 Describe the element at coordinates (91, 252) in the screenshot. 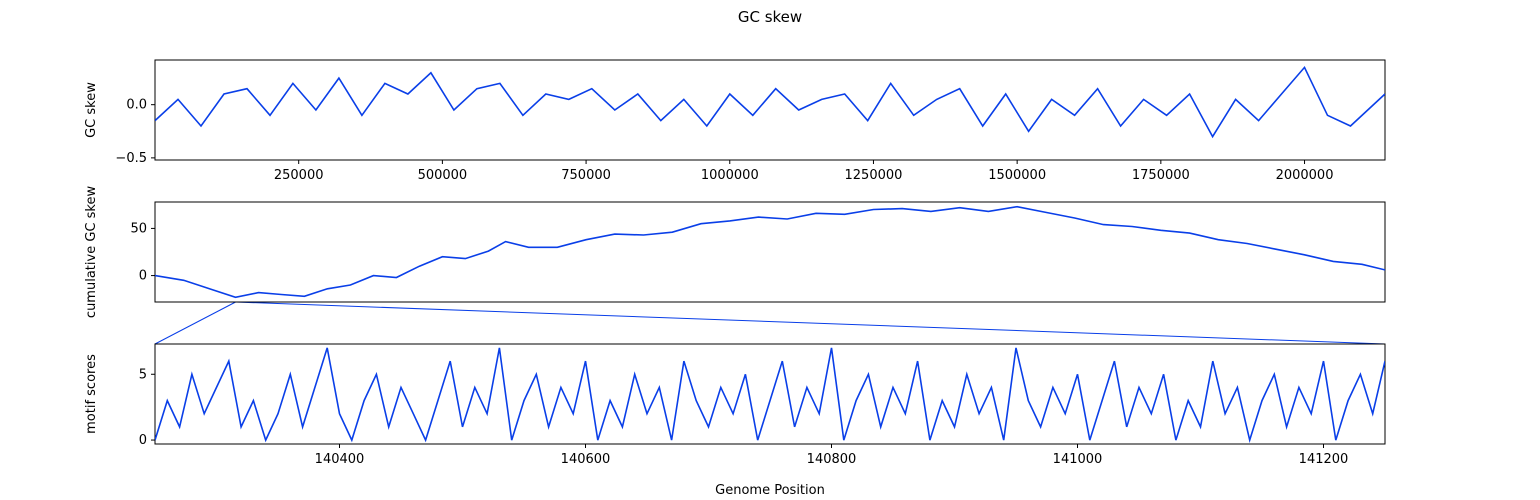

I see `y-axis-label: cumulative GC skew` at that location.